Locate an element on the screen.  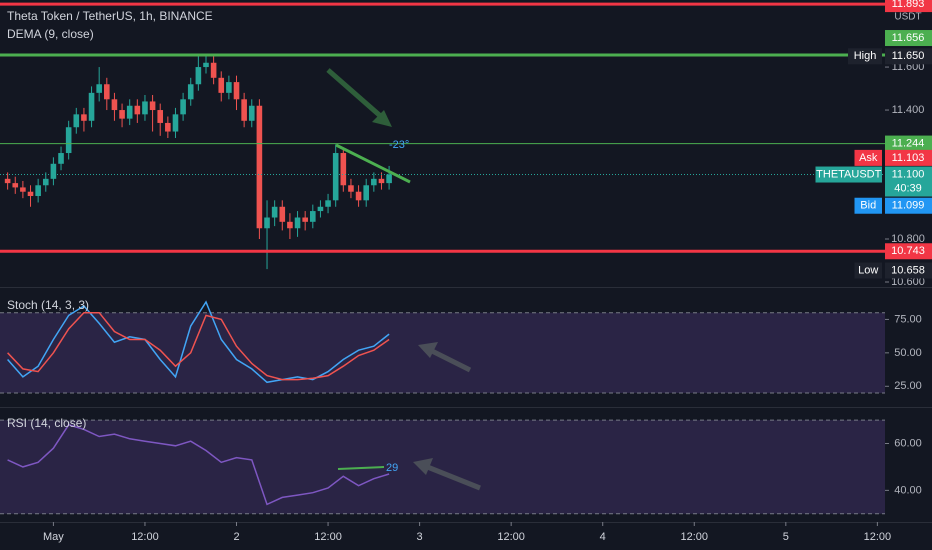
y-tick-label: 75.00 is located at coordinates (908, 319).